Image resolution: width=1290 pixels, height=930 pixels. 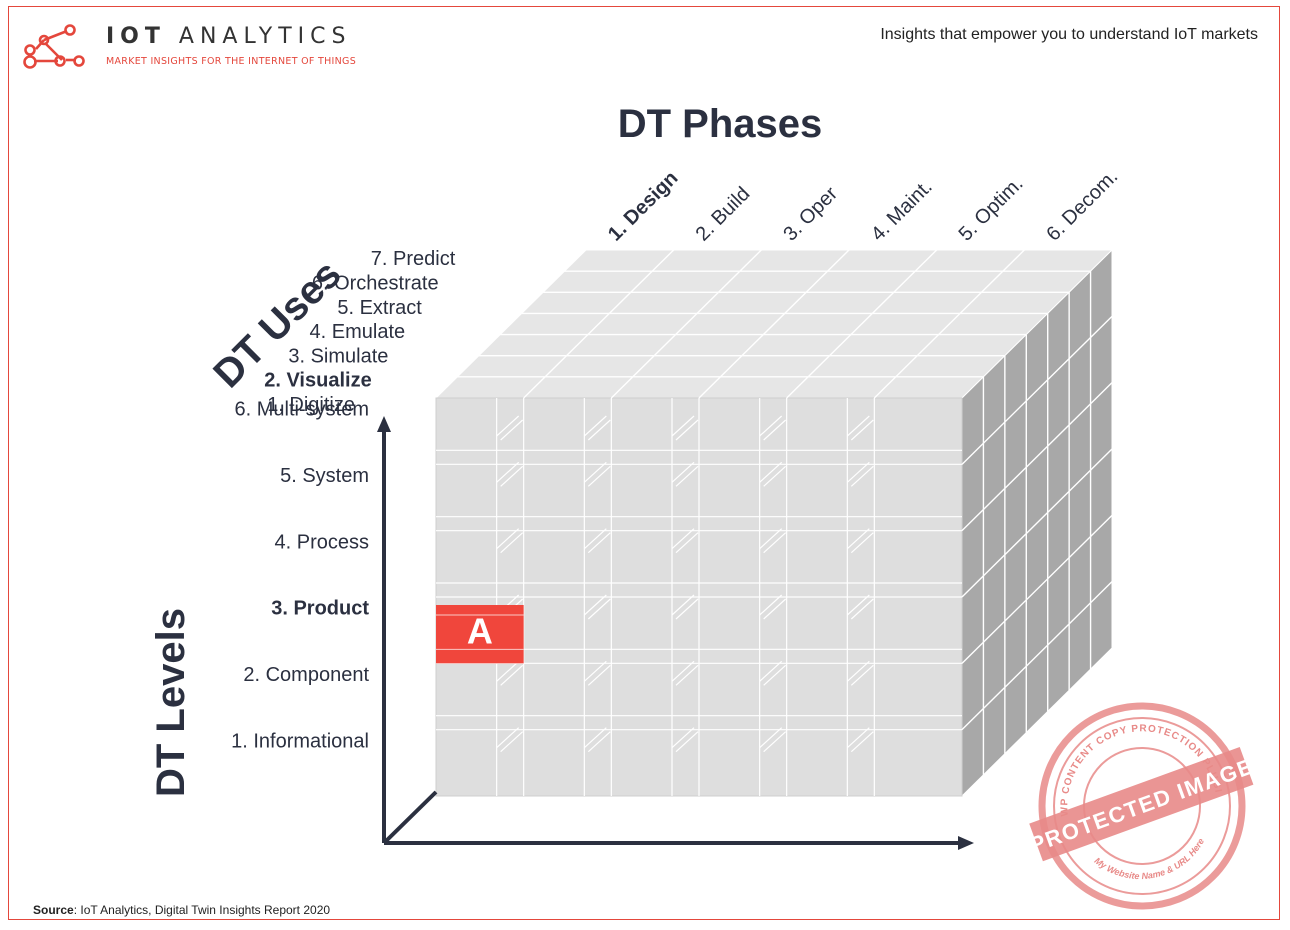 What do you see at coordinates (902, 211) in the screenshot?
I see `phase-label: 4. Maint.` at bounding box center [902, 211].